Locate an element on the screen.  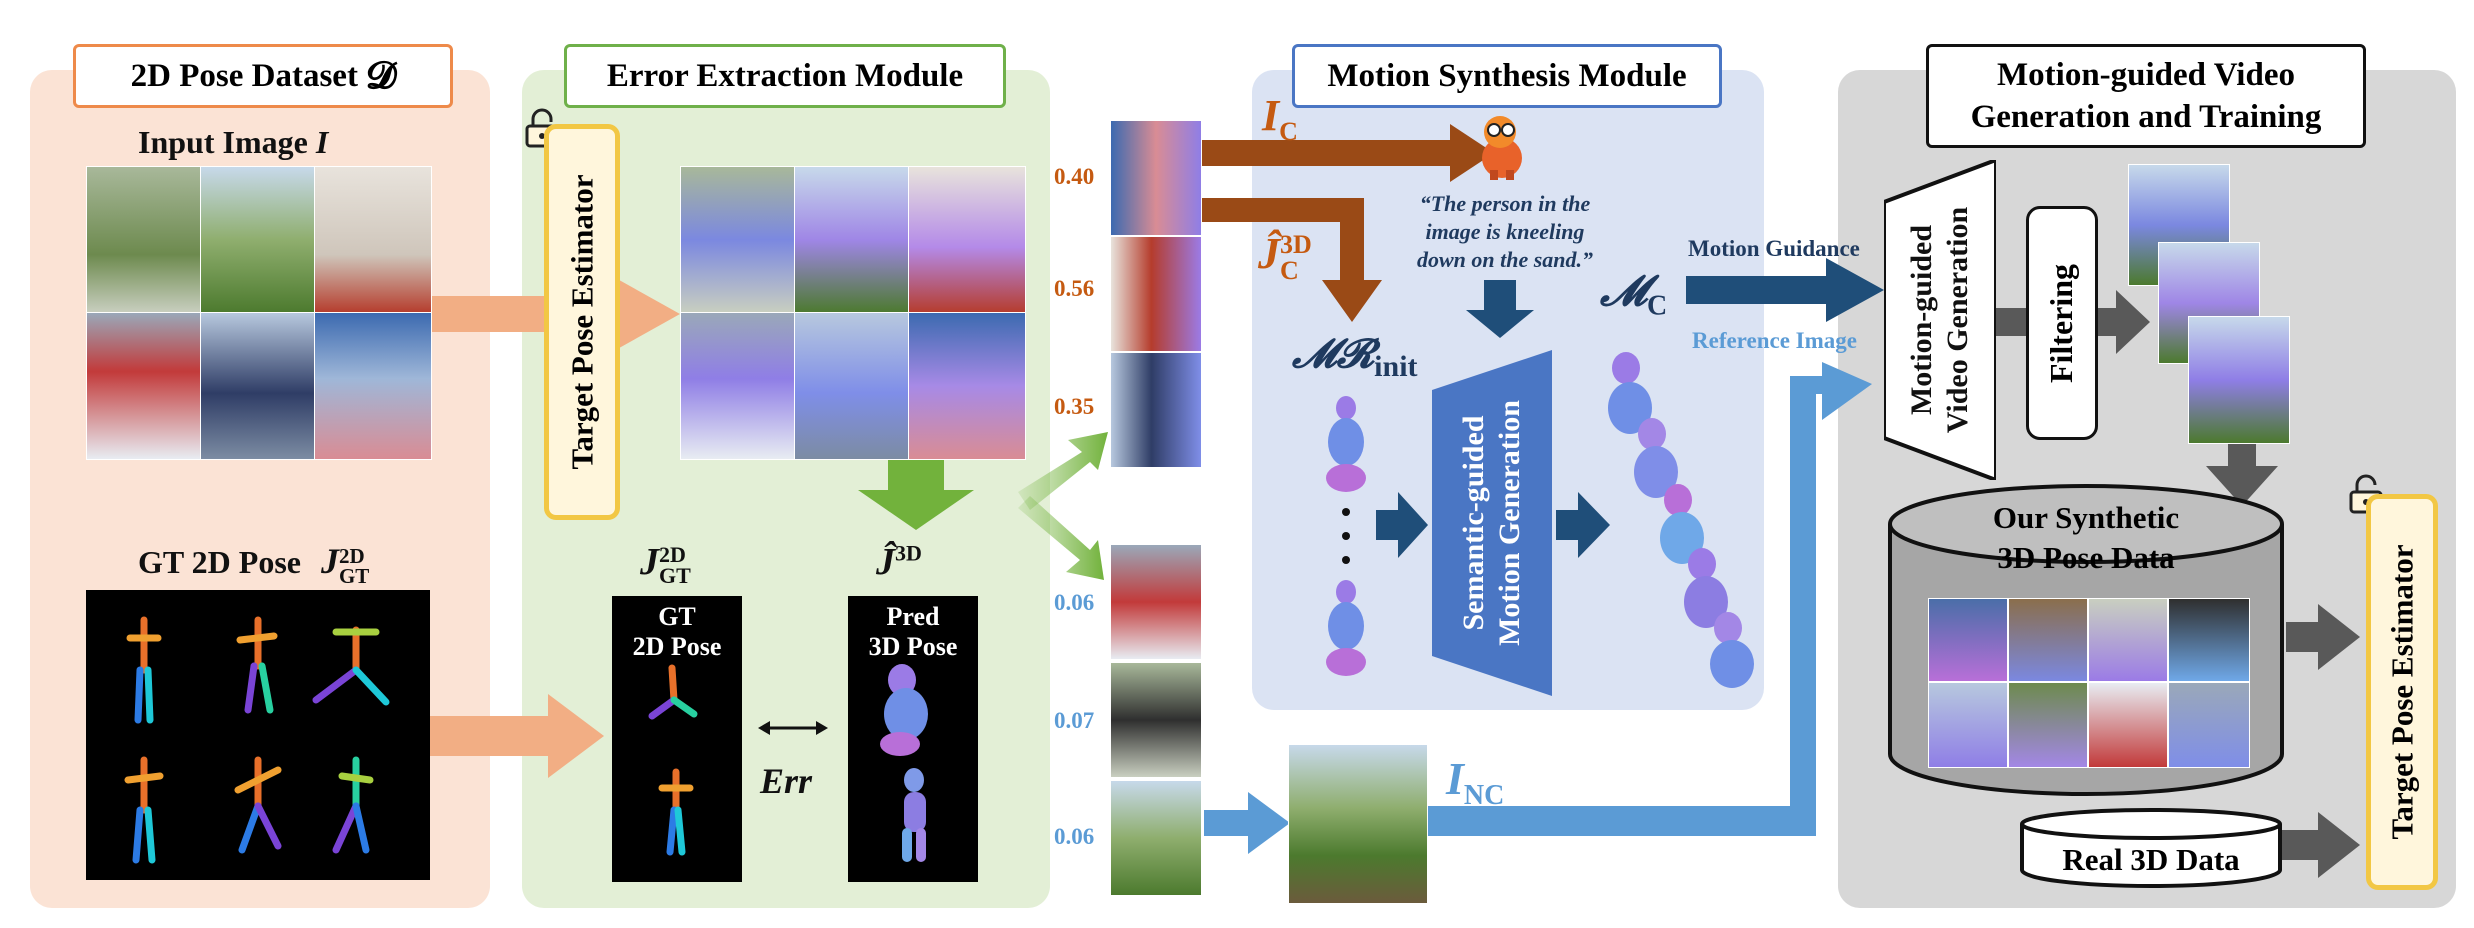
video-title-line2: Generation and Training is located at coordinates (2146, 117).